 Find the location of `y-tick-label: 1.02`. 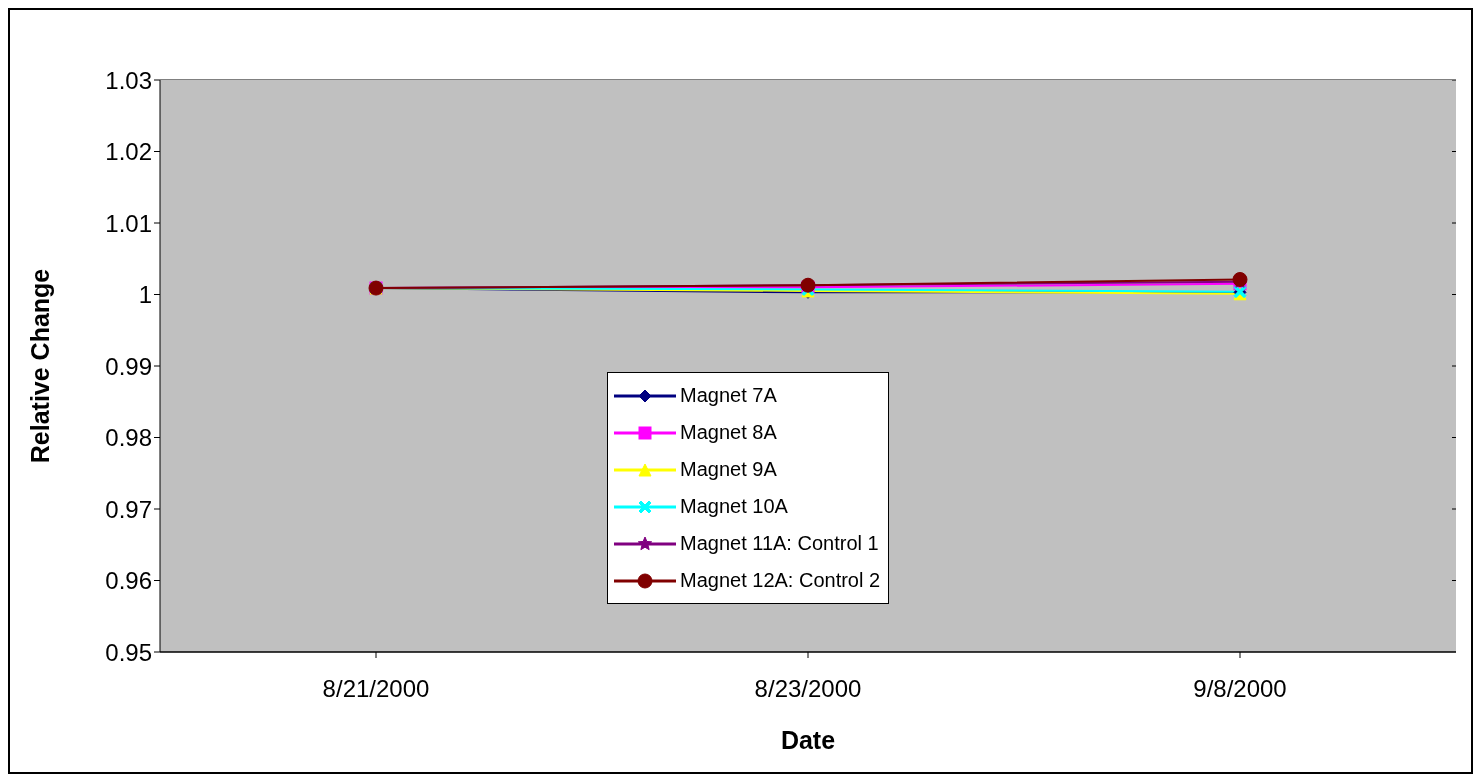

y-tick-label: 1.02 is located at coordinates (128, 152).